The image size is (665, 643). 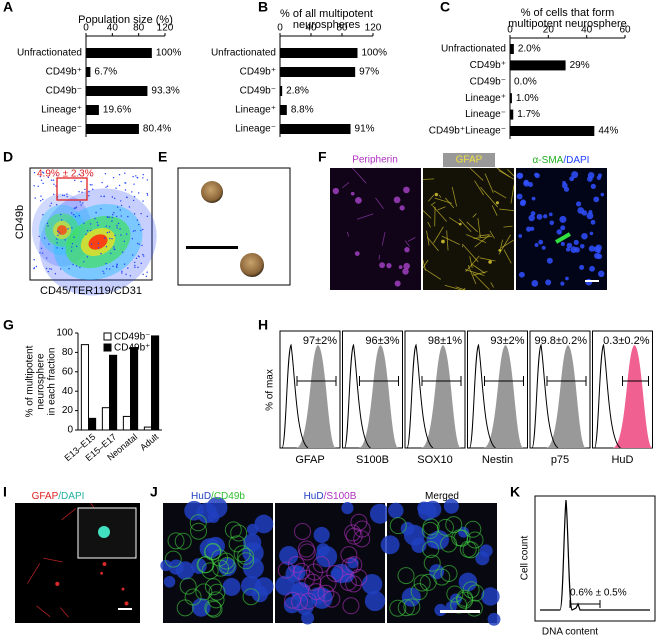 What do you see at coordinates (485, 114) in the screenshot?
I see `category-label: Lineage⁻` at bounding box center [485, 114].